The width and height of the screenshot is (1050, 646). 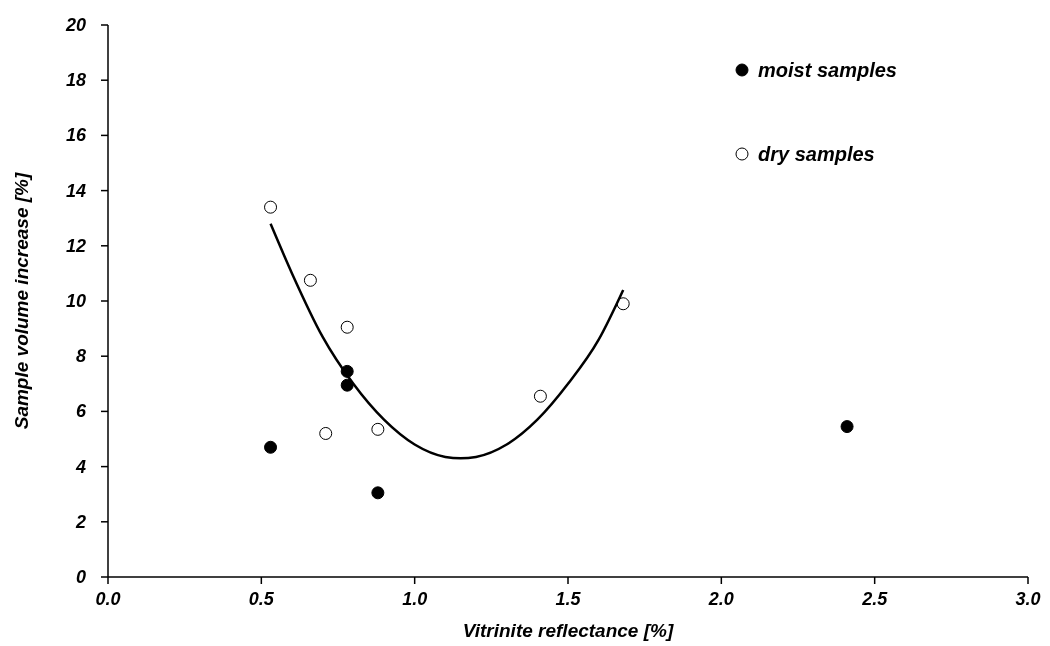 I want to click on x-tick-label: 0.0, so click(x=108, y=599).